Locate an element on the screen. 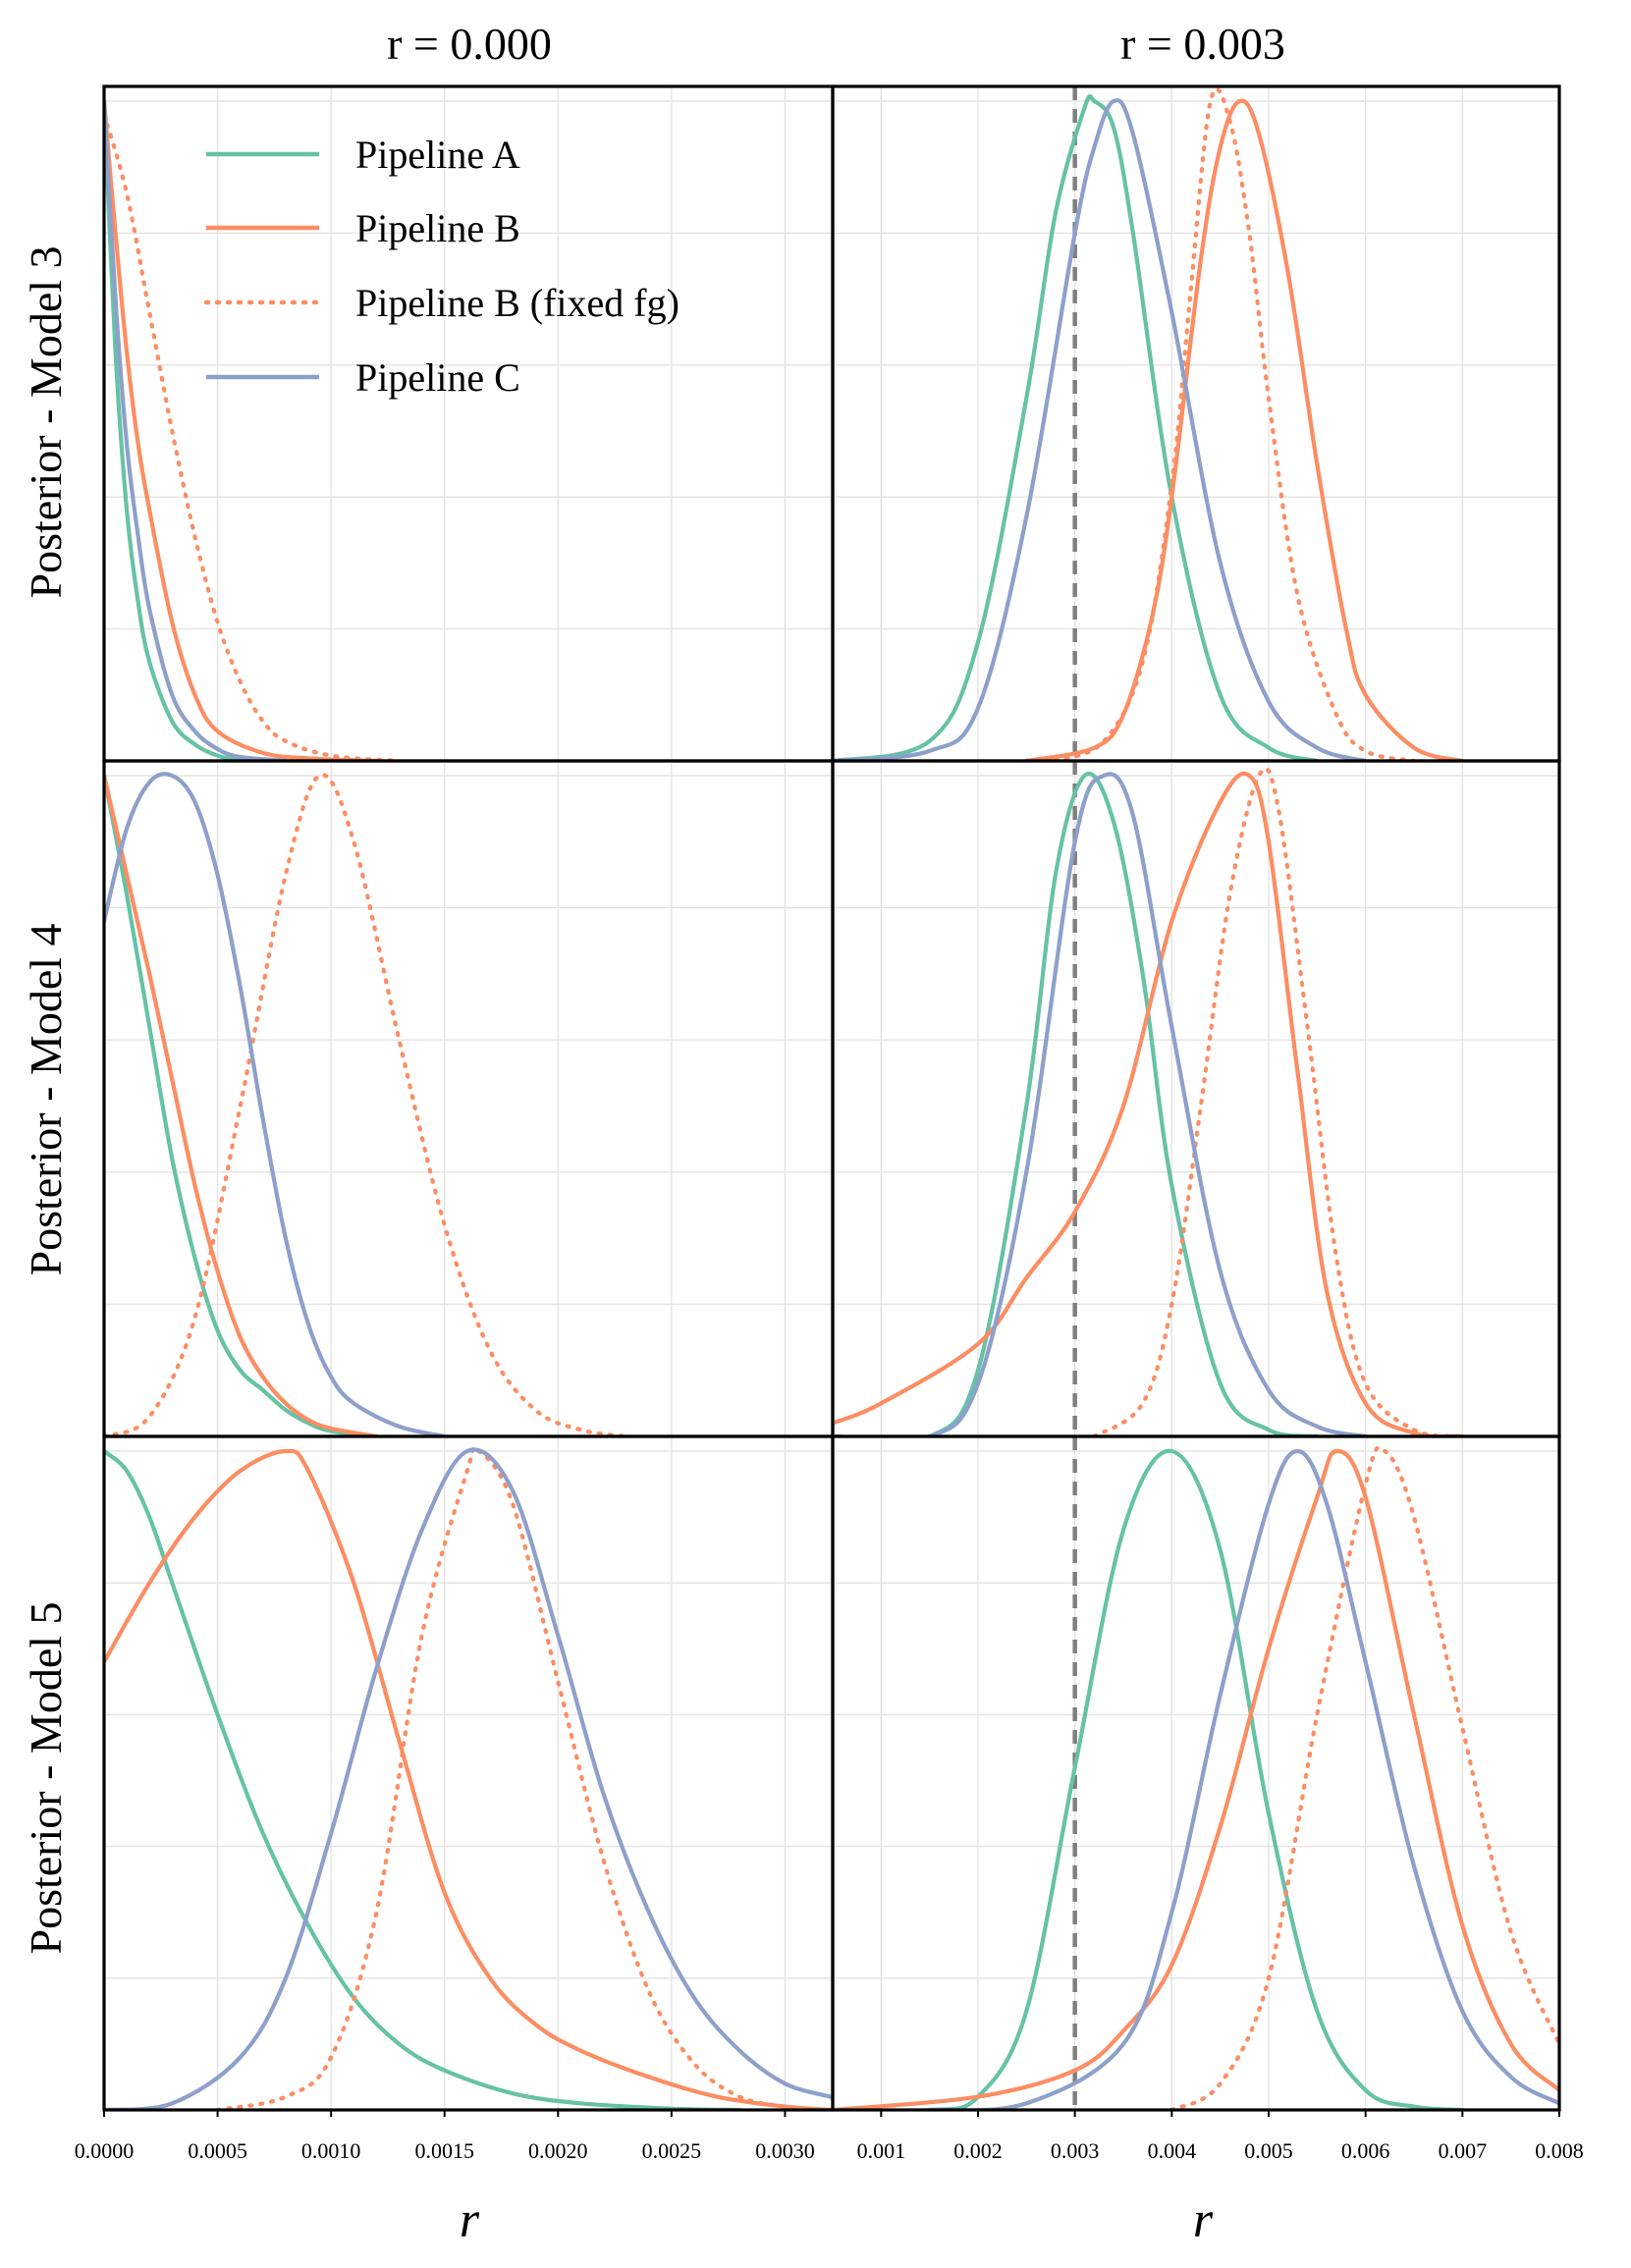 This screenshot has height=2268, width=1631. legend-label-pipeline-b-fixed-fg: Pipeline B (fixed fg) is located at coordinates (518, 303).